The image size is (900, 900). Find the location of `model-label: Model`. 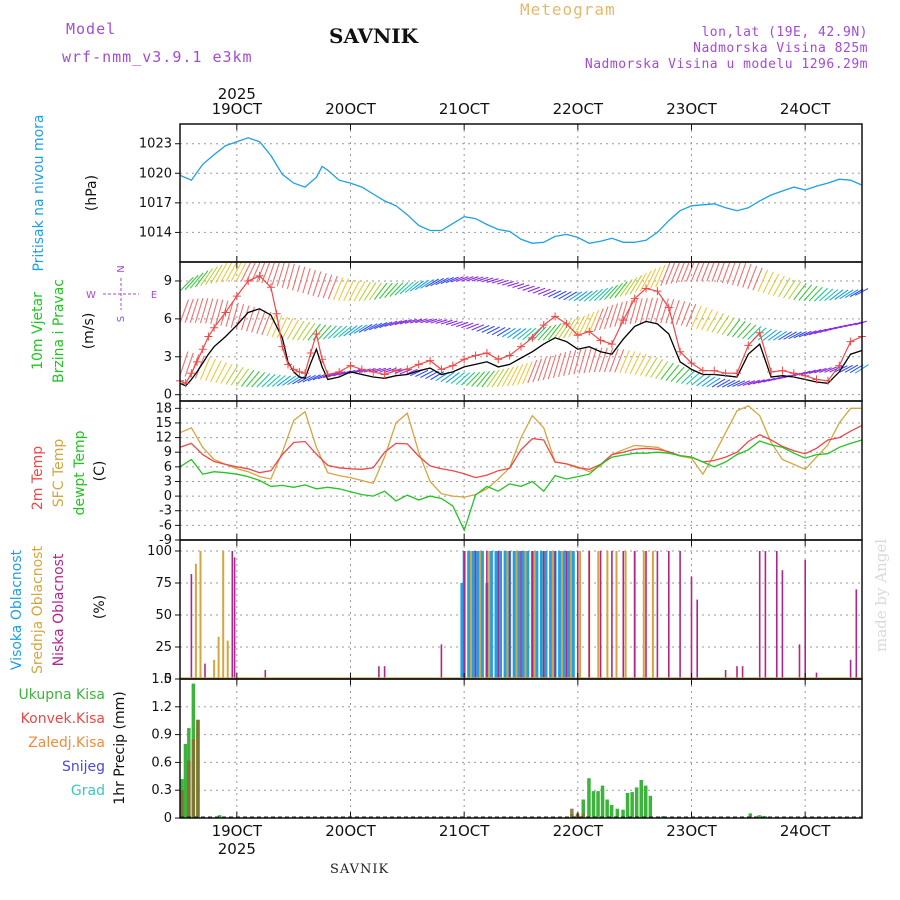

model-label: Model is located at coordinates (91, 29).